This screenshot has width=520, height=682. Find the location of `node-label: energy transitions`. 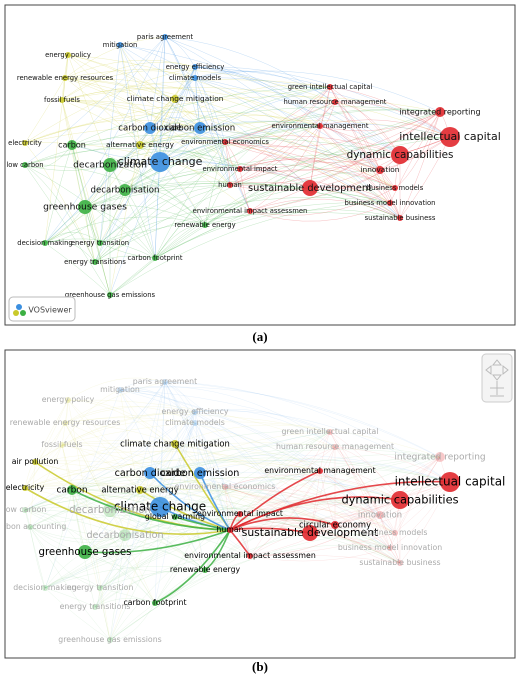

node-label: energy transitions is located at coordinates (95, 606).